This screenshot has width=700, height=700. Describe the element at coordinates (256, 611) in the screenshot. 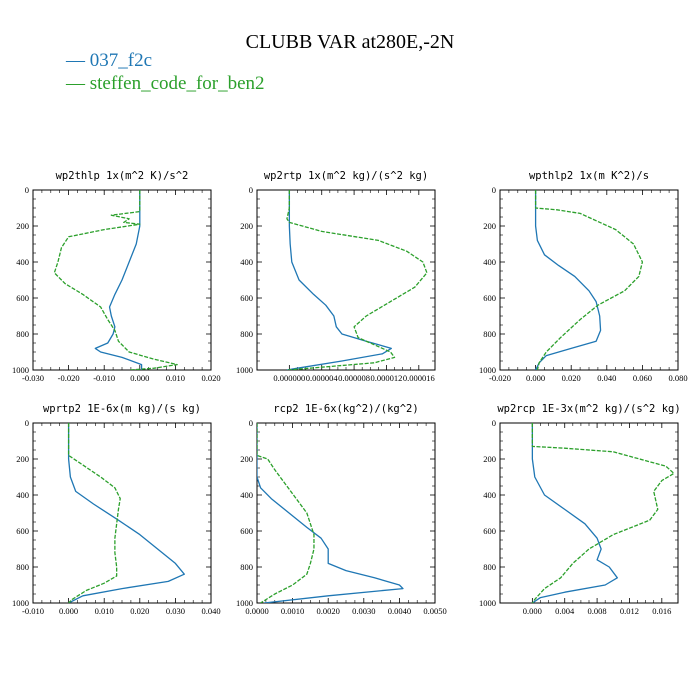

I see `x-tick-label: 0.0000` at that location.